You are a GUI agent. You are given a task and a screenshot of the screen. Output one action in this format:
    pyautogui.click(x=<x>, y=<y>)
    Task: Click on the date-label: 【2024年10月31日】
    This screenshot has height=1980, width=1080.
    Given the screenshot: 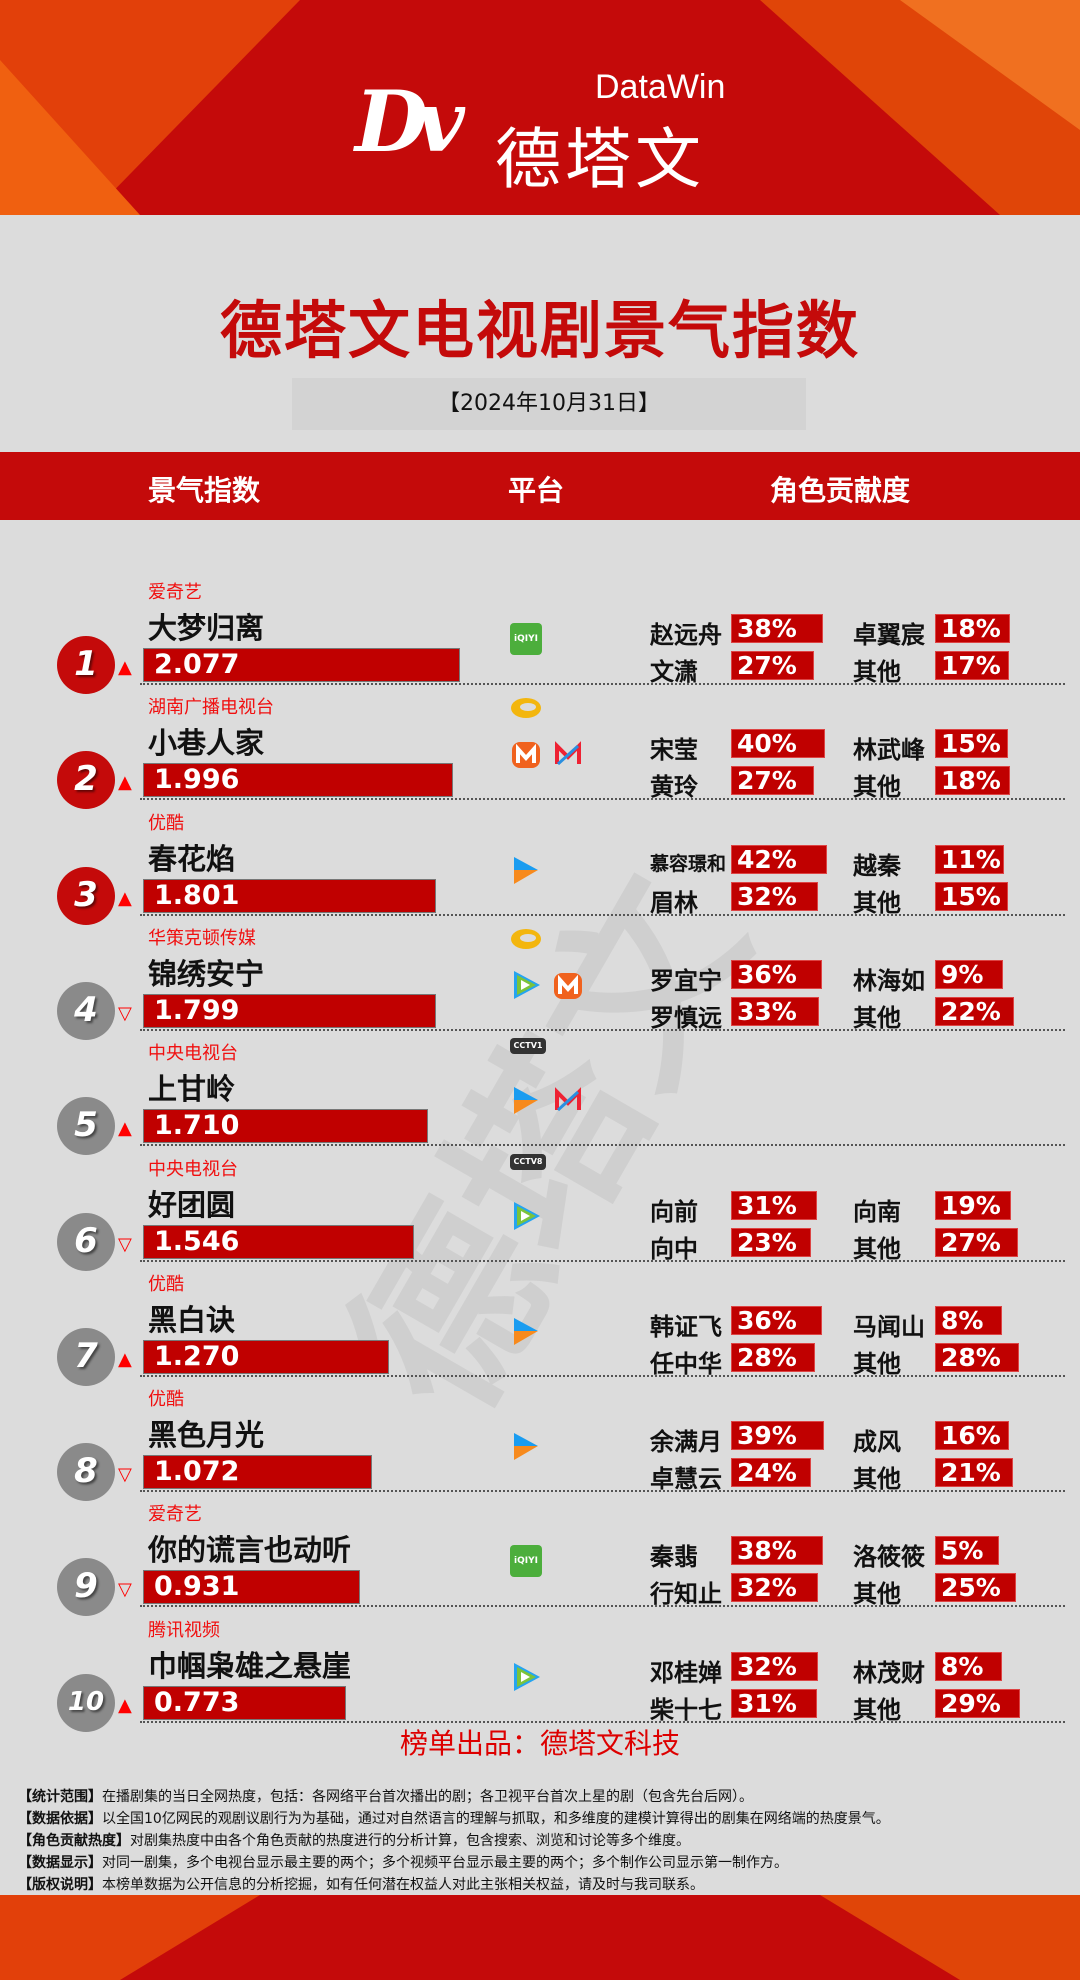 What is the action you would take?
    pyautogui.click(x=549, y=404)
    